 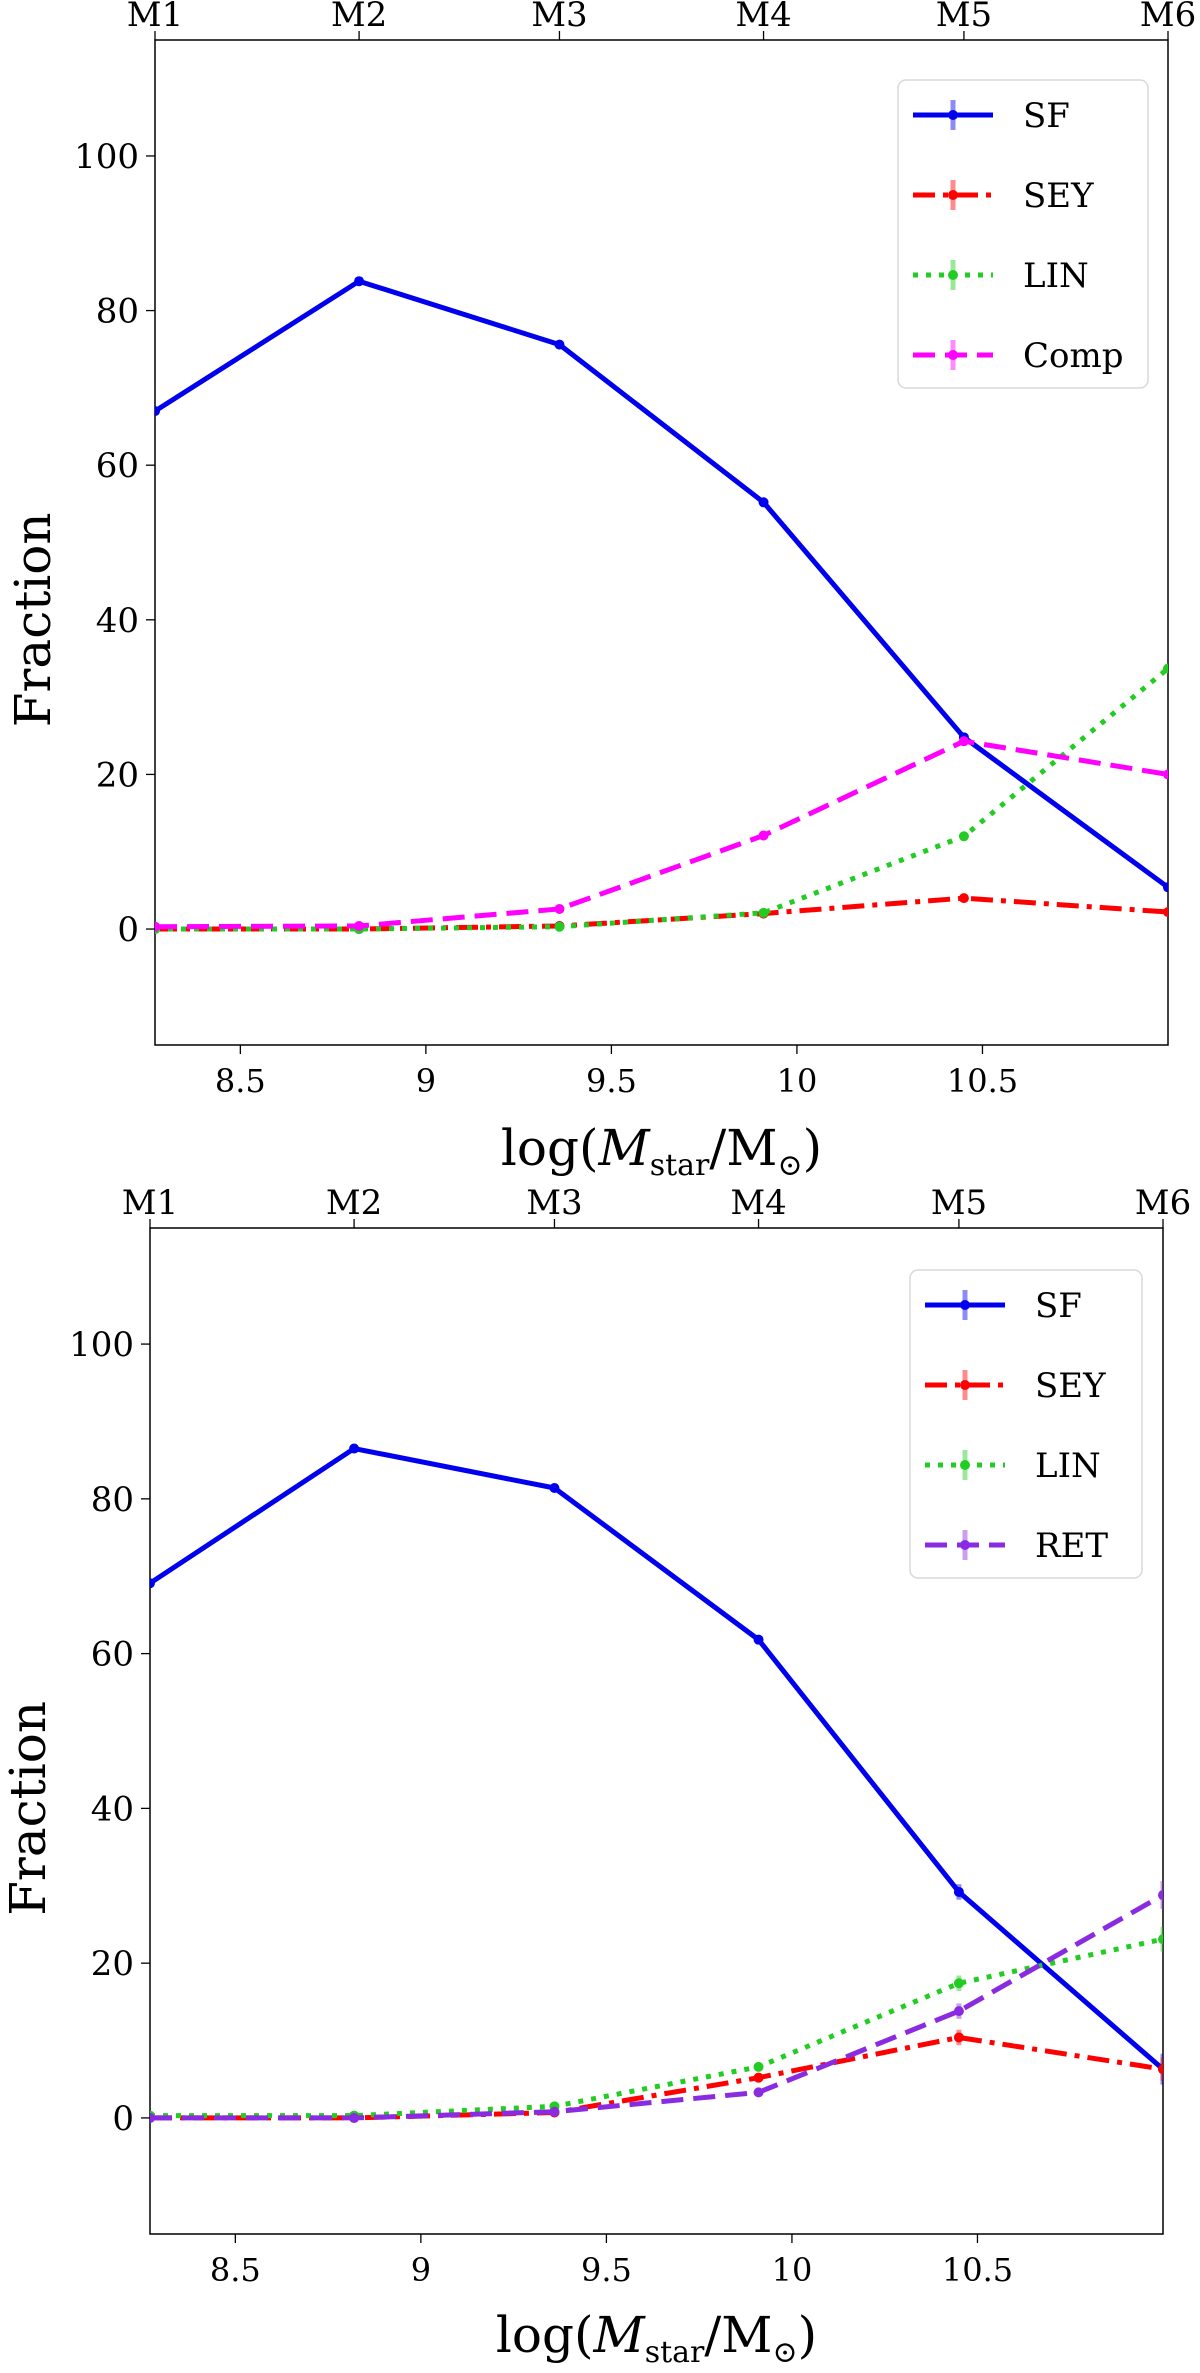 What do you see at coordinates (738, 2335) in the screenshot?
I see `x-axis-label-slash: /M` at bounding box center [738, 2335].